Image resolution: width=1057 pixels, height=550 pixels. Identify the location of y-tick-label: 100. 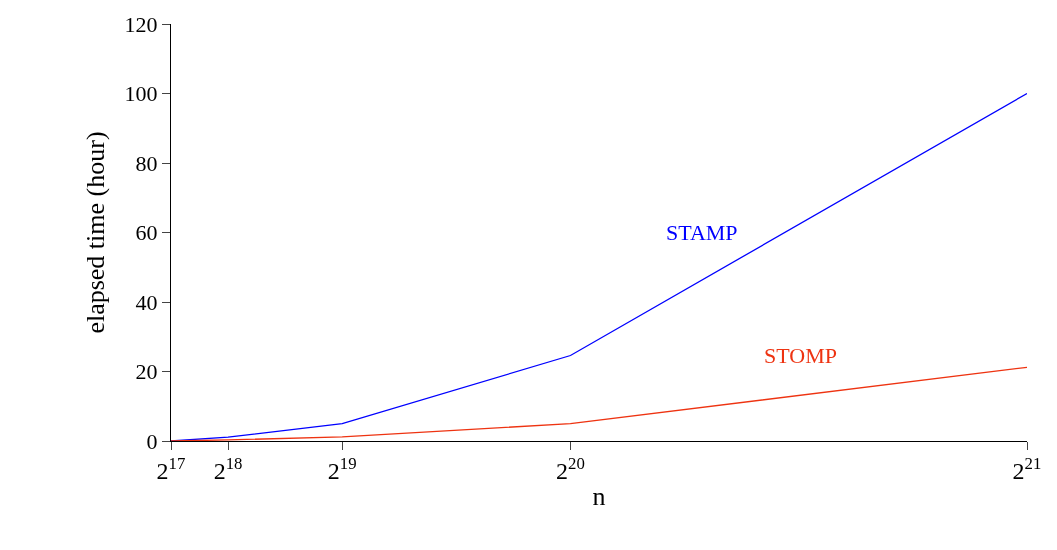
(141, 94).